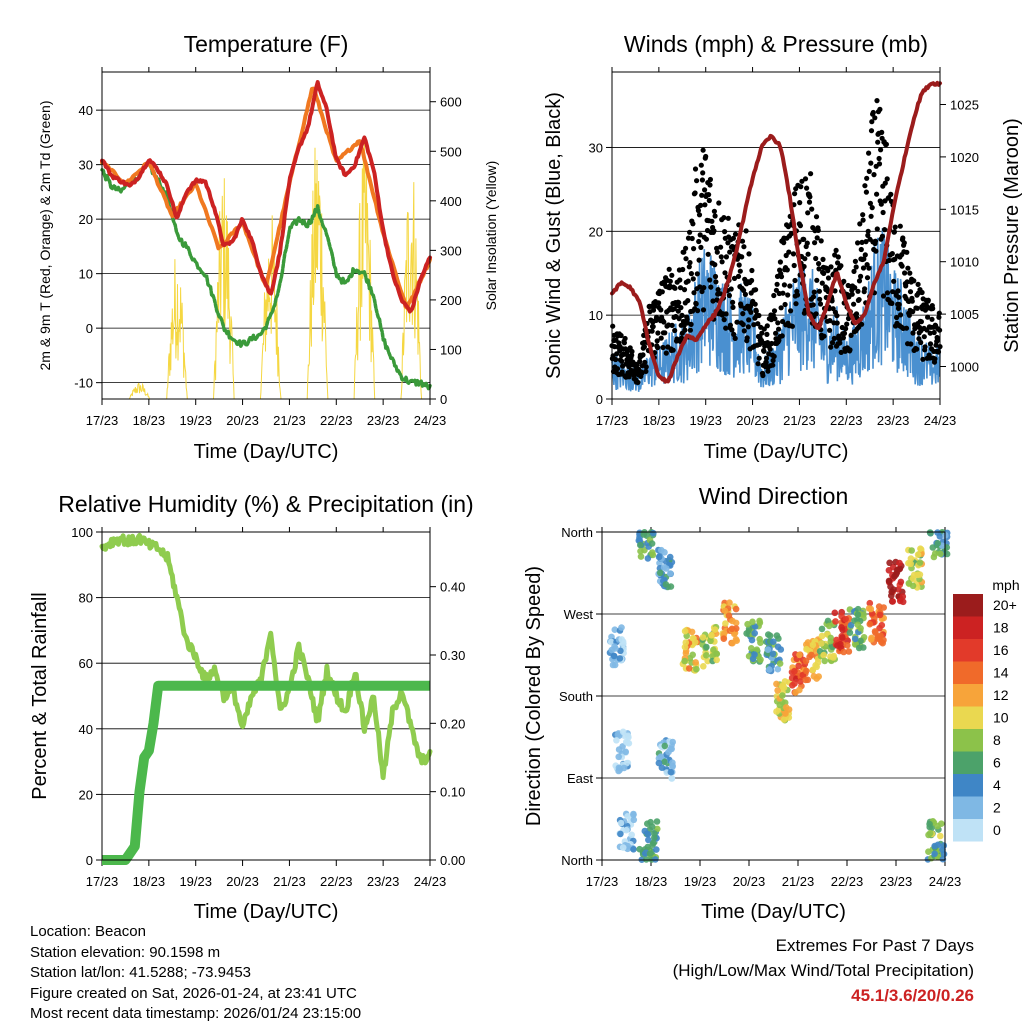 This screenshot has height=1025, width=1024. I want to click on colorbar-label: 10, so click(1001, 718).